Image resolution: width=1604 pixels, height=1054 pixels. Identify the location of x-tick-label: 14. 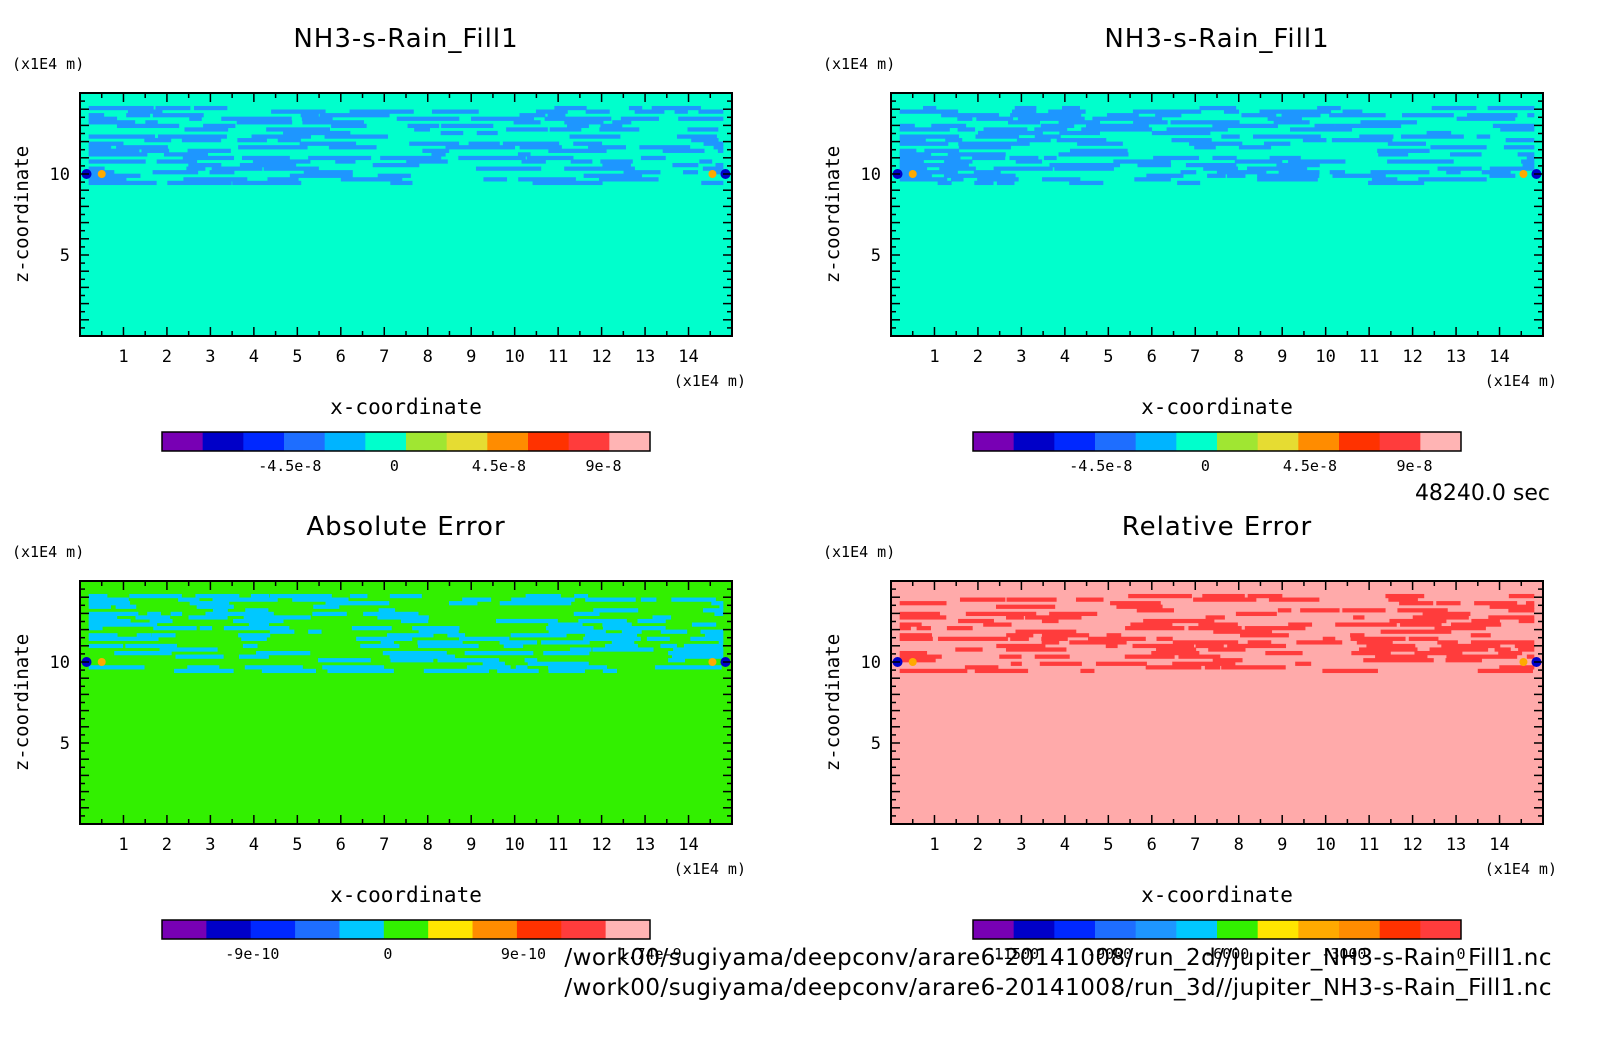
(1499, 845).